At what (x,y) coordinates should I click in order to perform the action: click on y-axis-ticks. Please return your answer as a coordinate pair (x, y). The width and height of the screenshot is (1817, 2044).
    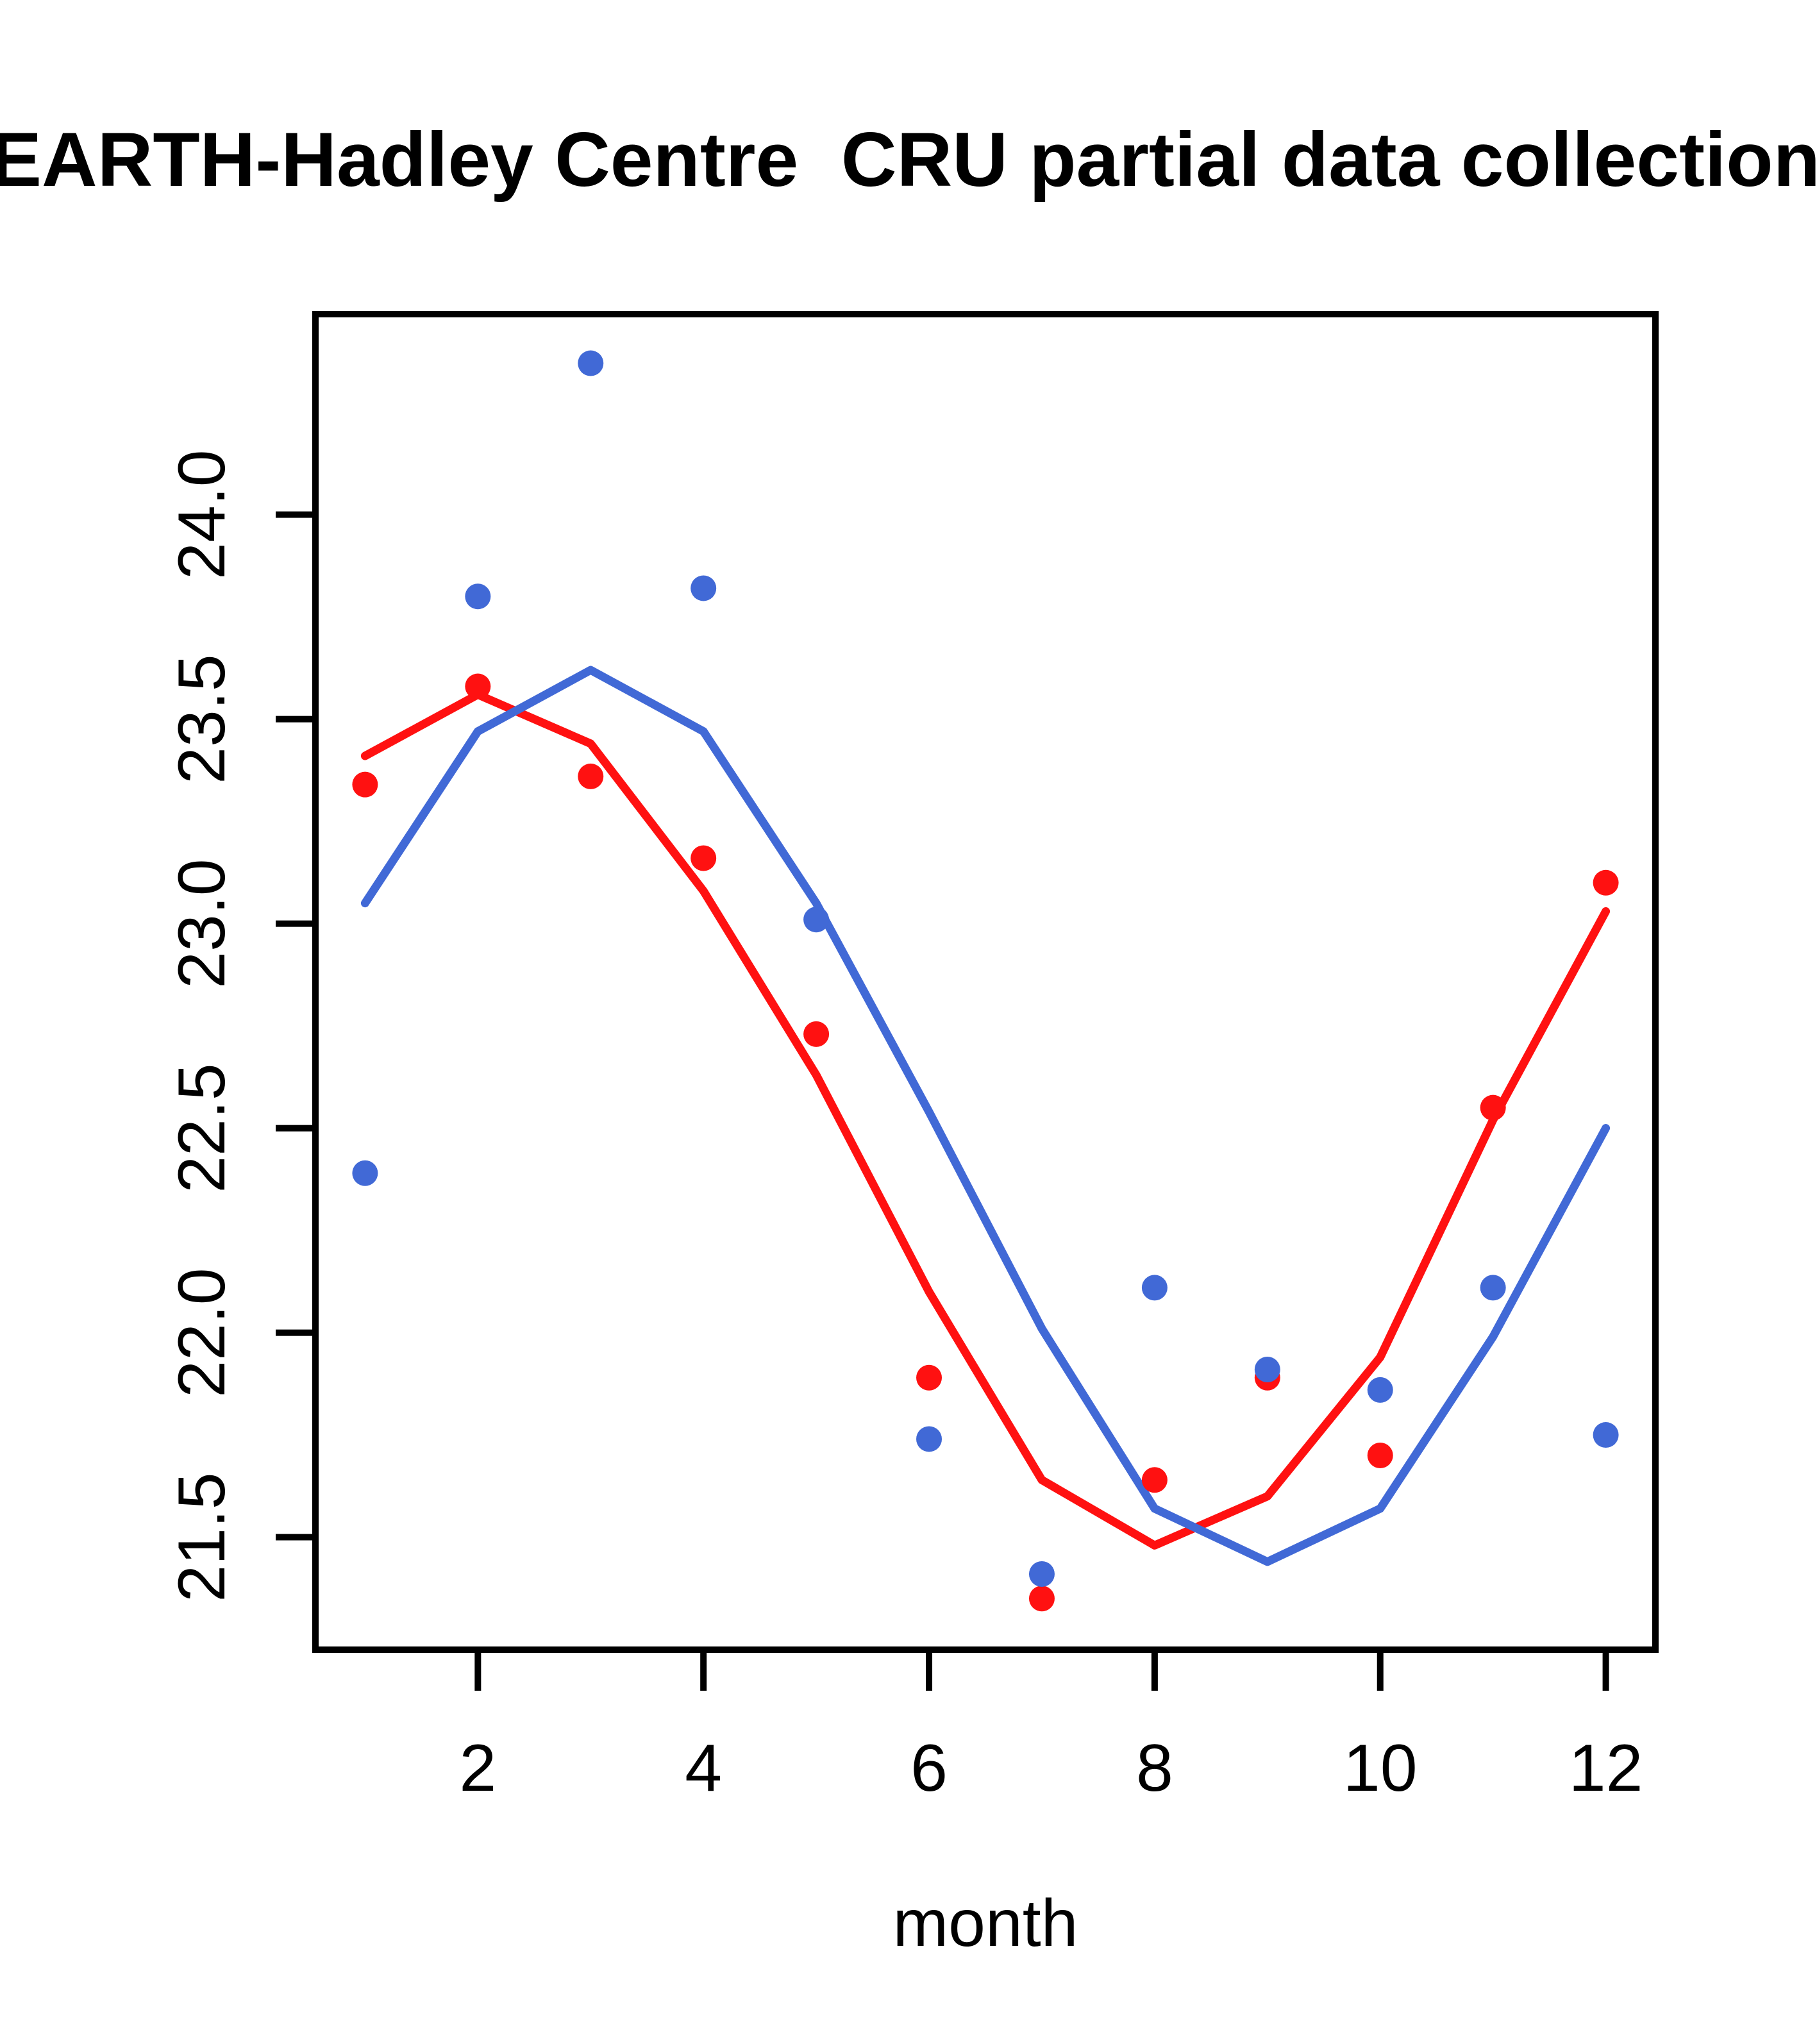
    Looking at the image, I should click on (296, 1026).